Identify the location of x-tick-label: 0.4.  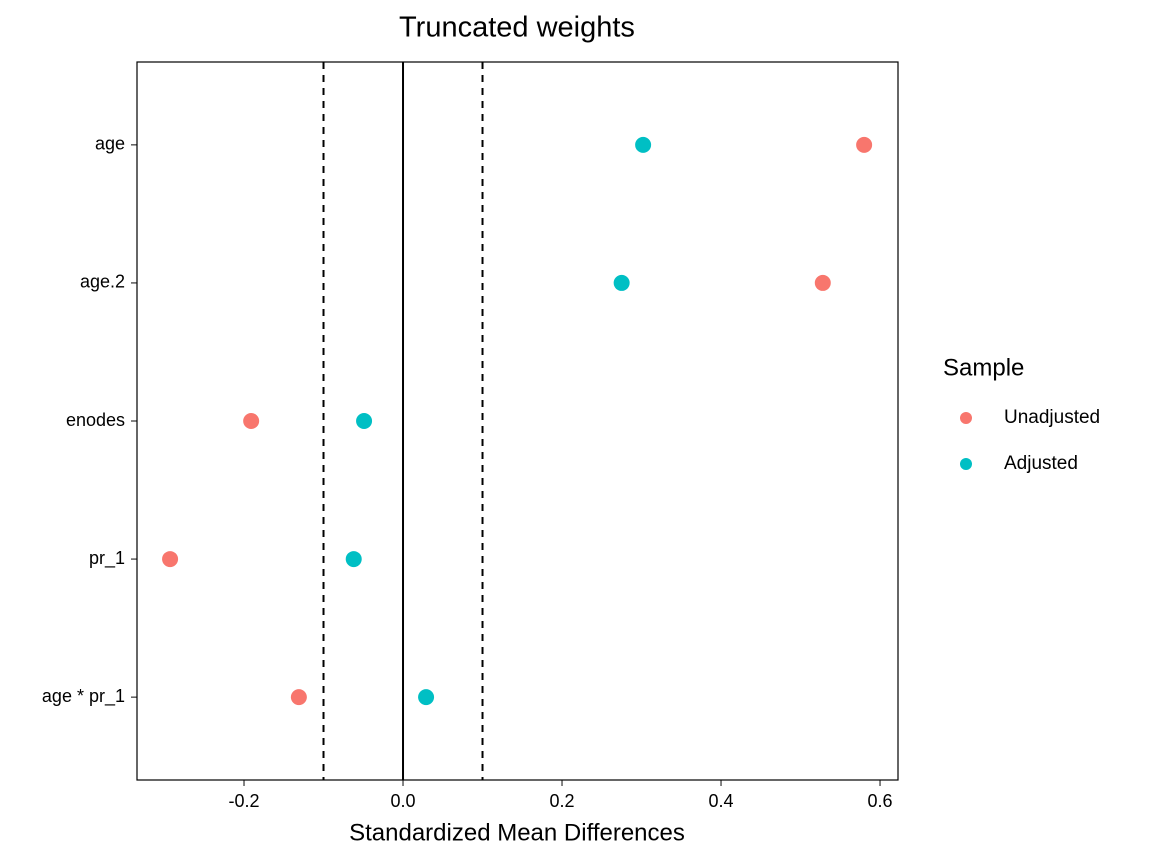
(721, 801).